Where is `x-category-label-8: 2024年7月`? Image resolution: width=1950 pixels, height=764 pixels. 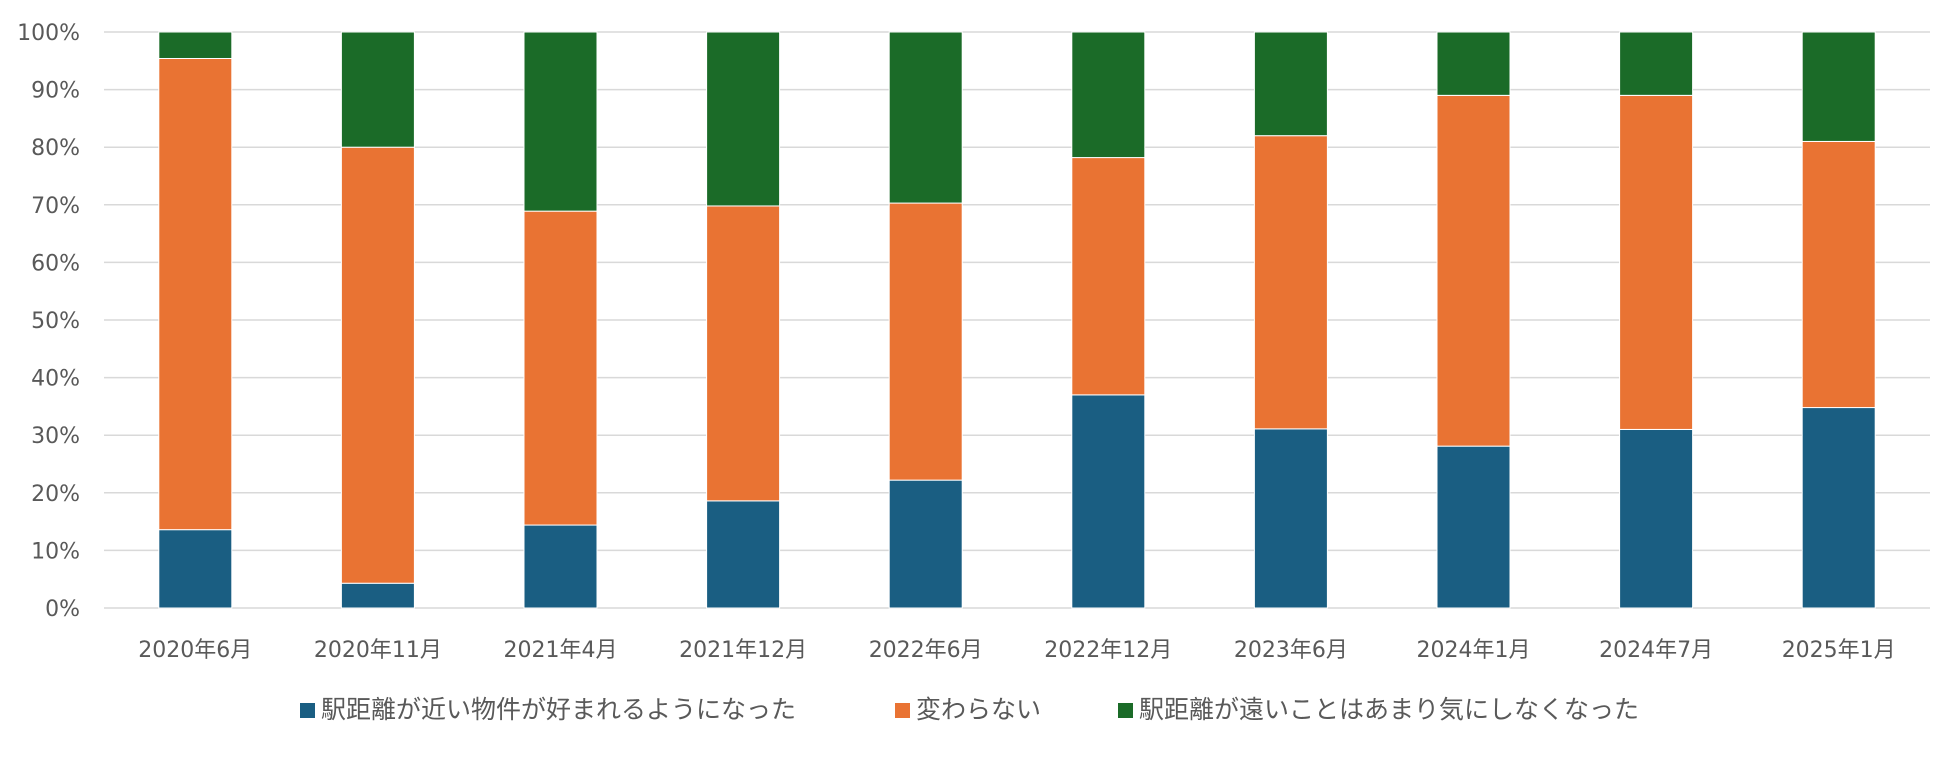
x-category-label-8: 2024年7月 is located at coordinates (1656, 650).